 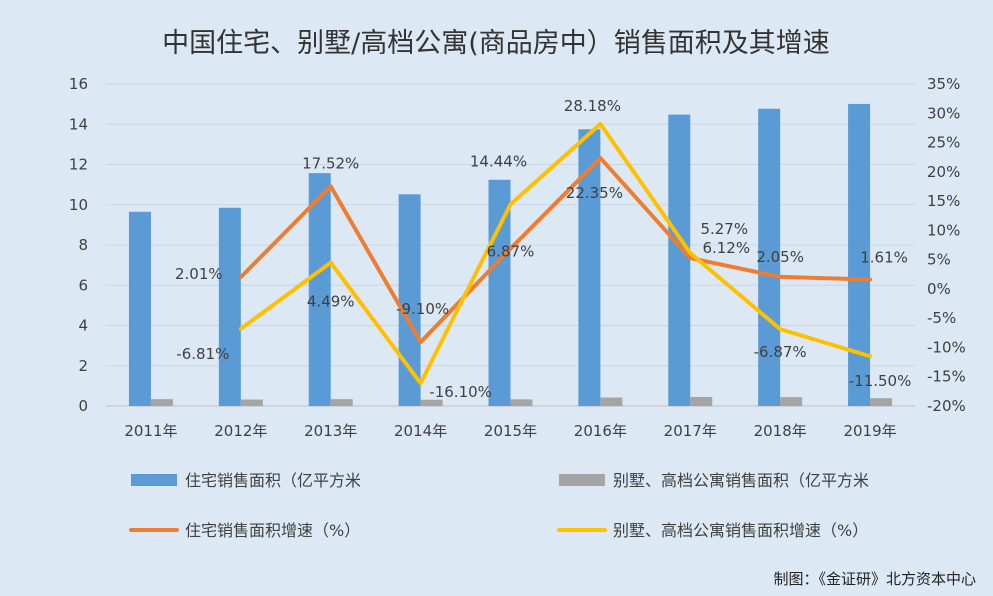 I want to click on left-axis: 0 2 4 6 8 10 12 14 16, so click(x=78, y=245).